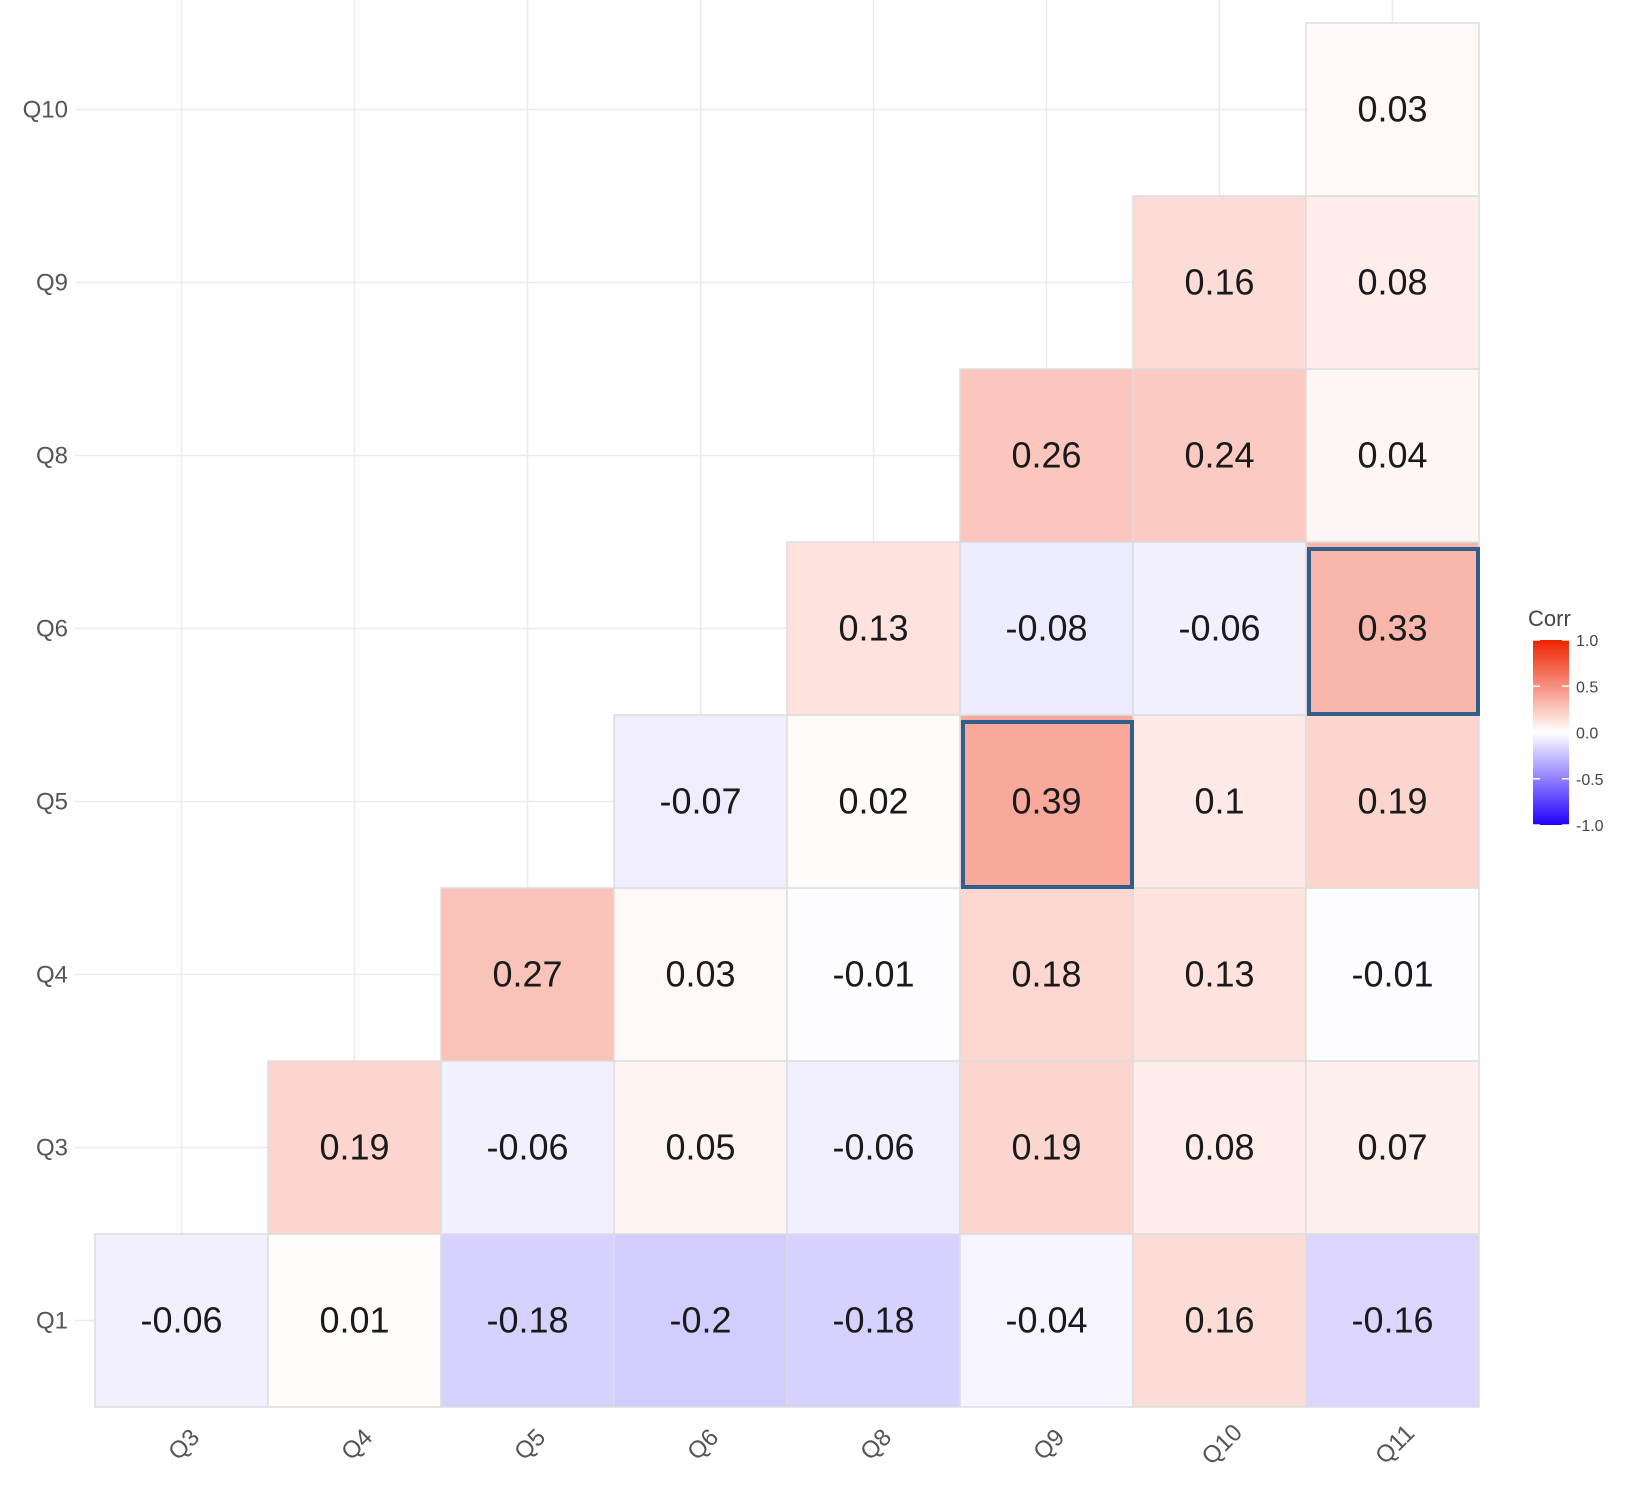 The width and height of the screenshot is (1627, 1503). What do you see at coordinates (1590, 780) in the screenshot?
I see `legend-tick-label: -0.5` at bounding box center [1590, 780].